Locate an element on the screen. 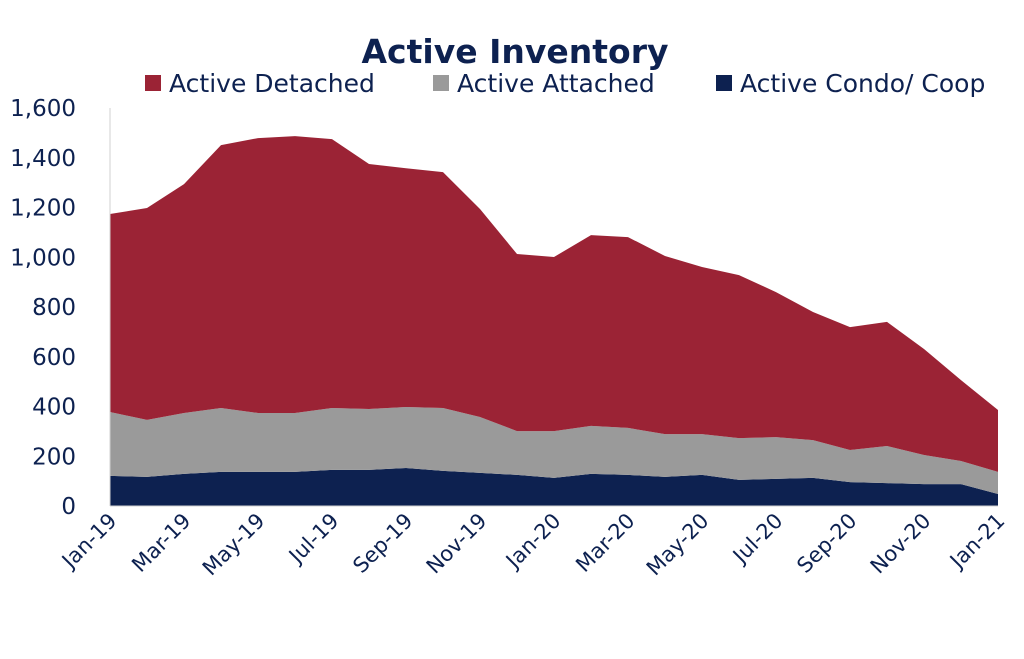 The height and width of the screenshot is (659, 1024). y-tick-label: 1,200 is located at coordinates (43, 209).